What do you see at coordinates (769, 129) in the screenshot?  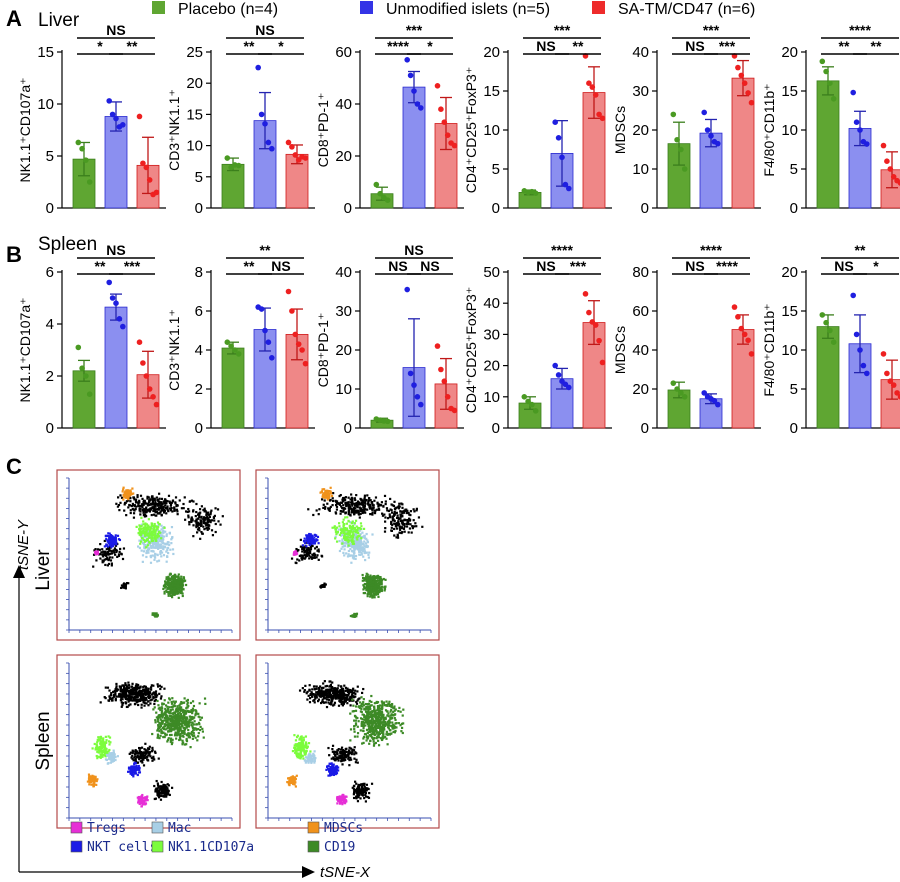 I see `y-axis-label: F4/80⁺CD11b⁺` at bounding box center [769, 129].